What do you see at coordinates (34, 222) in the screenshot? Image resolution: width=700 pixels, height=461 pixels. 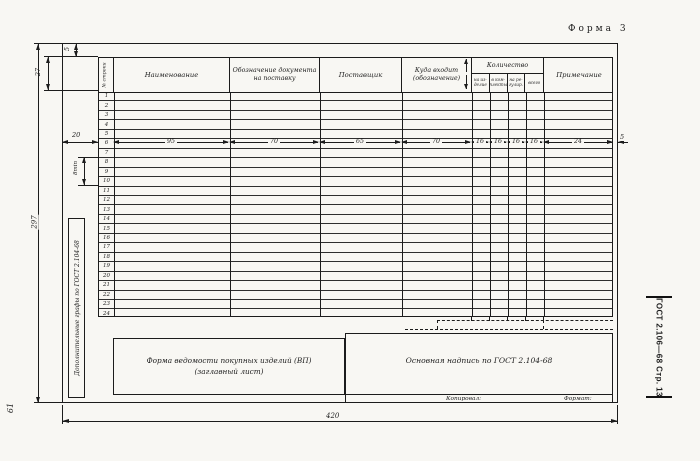 I see `dim-sheet-height-label: 297` at bounding box center [34, 222].